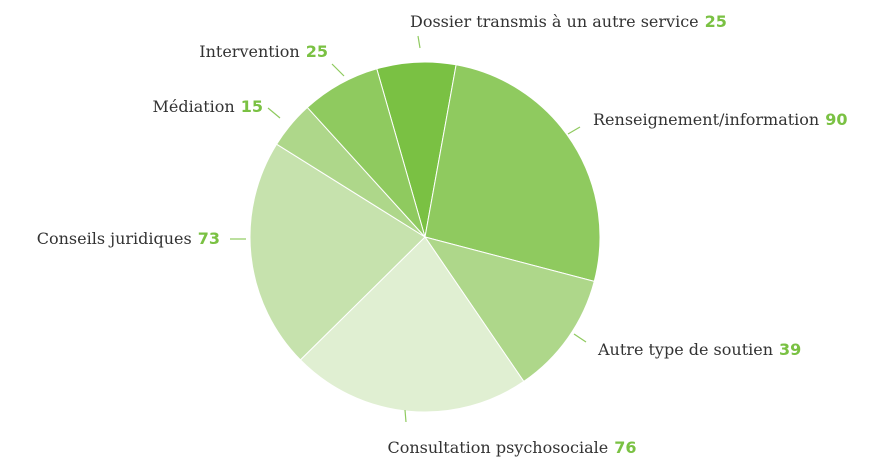 The image size is (896, 461). Describe the element at coordinates (685, 349) in the screenshot. I see `category-label: Autre type de soutien` at that location.